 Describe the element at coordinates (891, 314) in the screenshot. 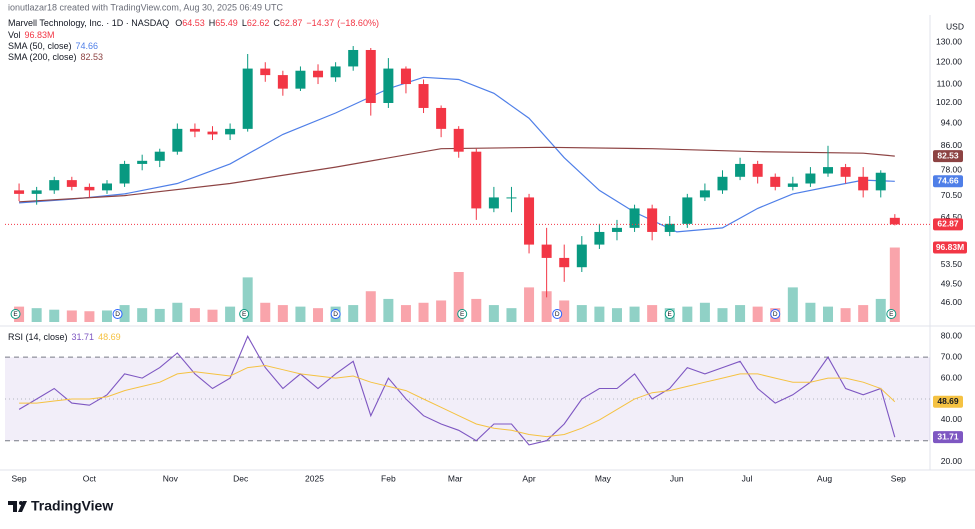

I see `event-label: E` at that location.